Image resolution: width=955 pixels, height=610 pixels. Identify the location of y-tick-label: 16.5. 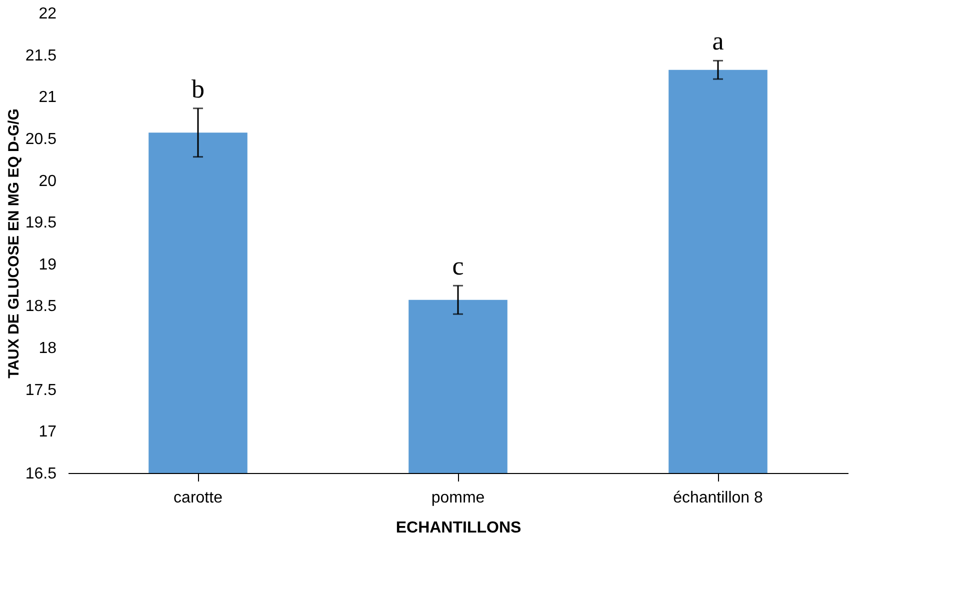
(41, 474).